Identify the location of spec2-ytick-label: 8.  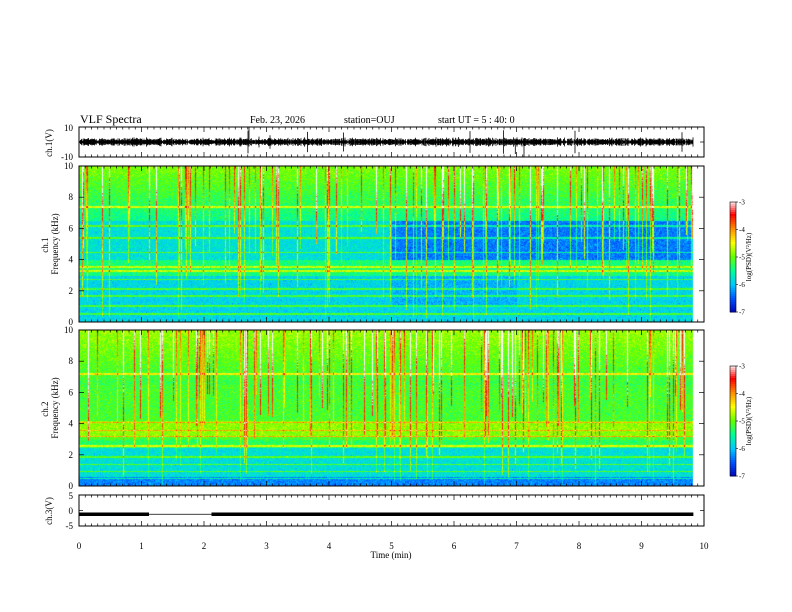
(71, 361).